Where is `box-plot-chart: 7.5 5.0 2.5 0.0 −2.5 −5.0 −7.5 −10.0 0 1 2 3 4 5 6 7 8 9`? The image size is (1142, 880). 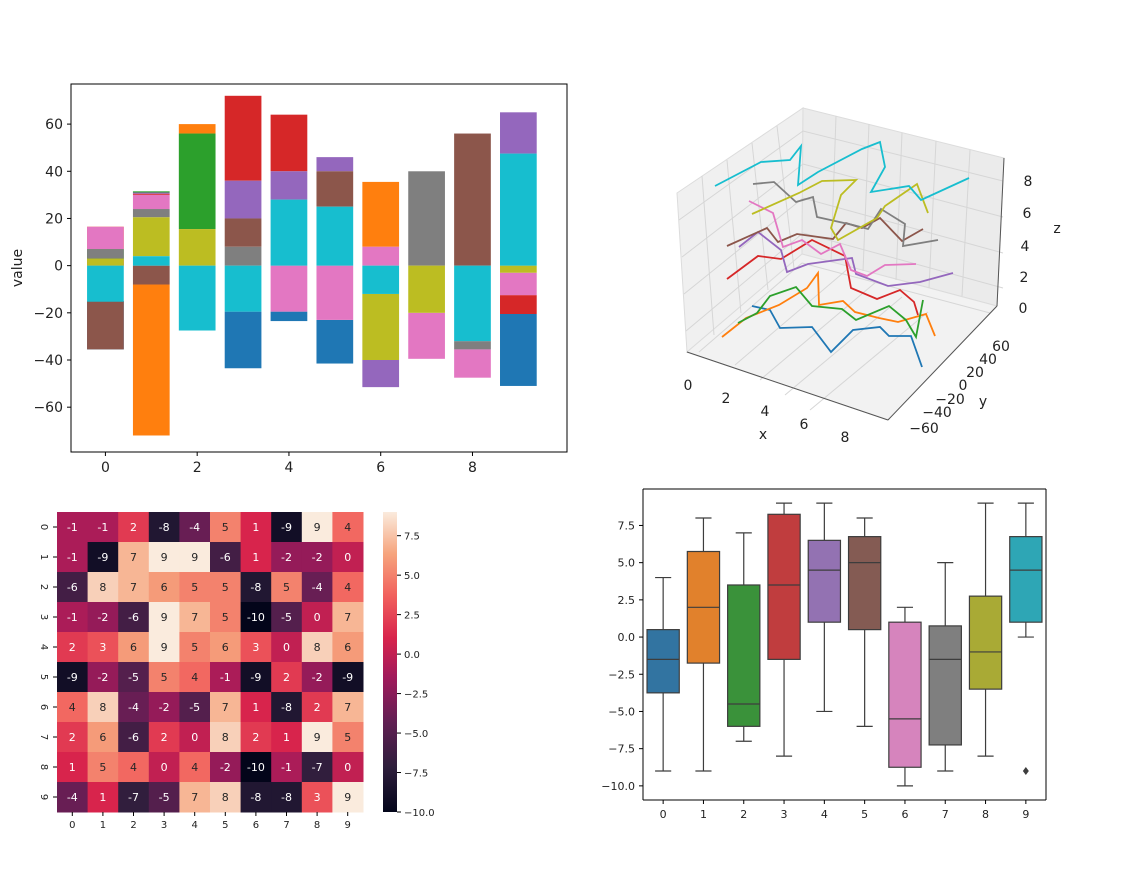
box-plot-chart: 7.5 5.0 2.5 0.0 −2.5 −5.0 −7.5 −10.0 0 1 2 3 4 5 6 7 8 9 is located at coordinates (824, 654).